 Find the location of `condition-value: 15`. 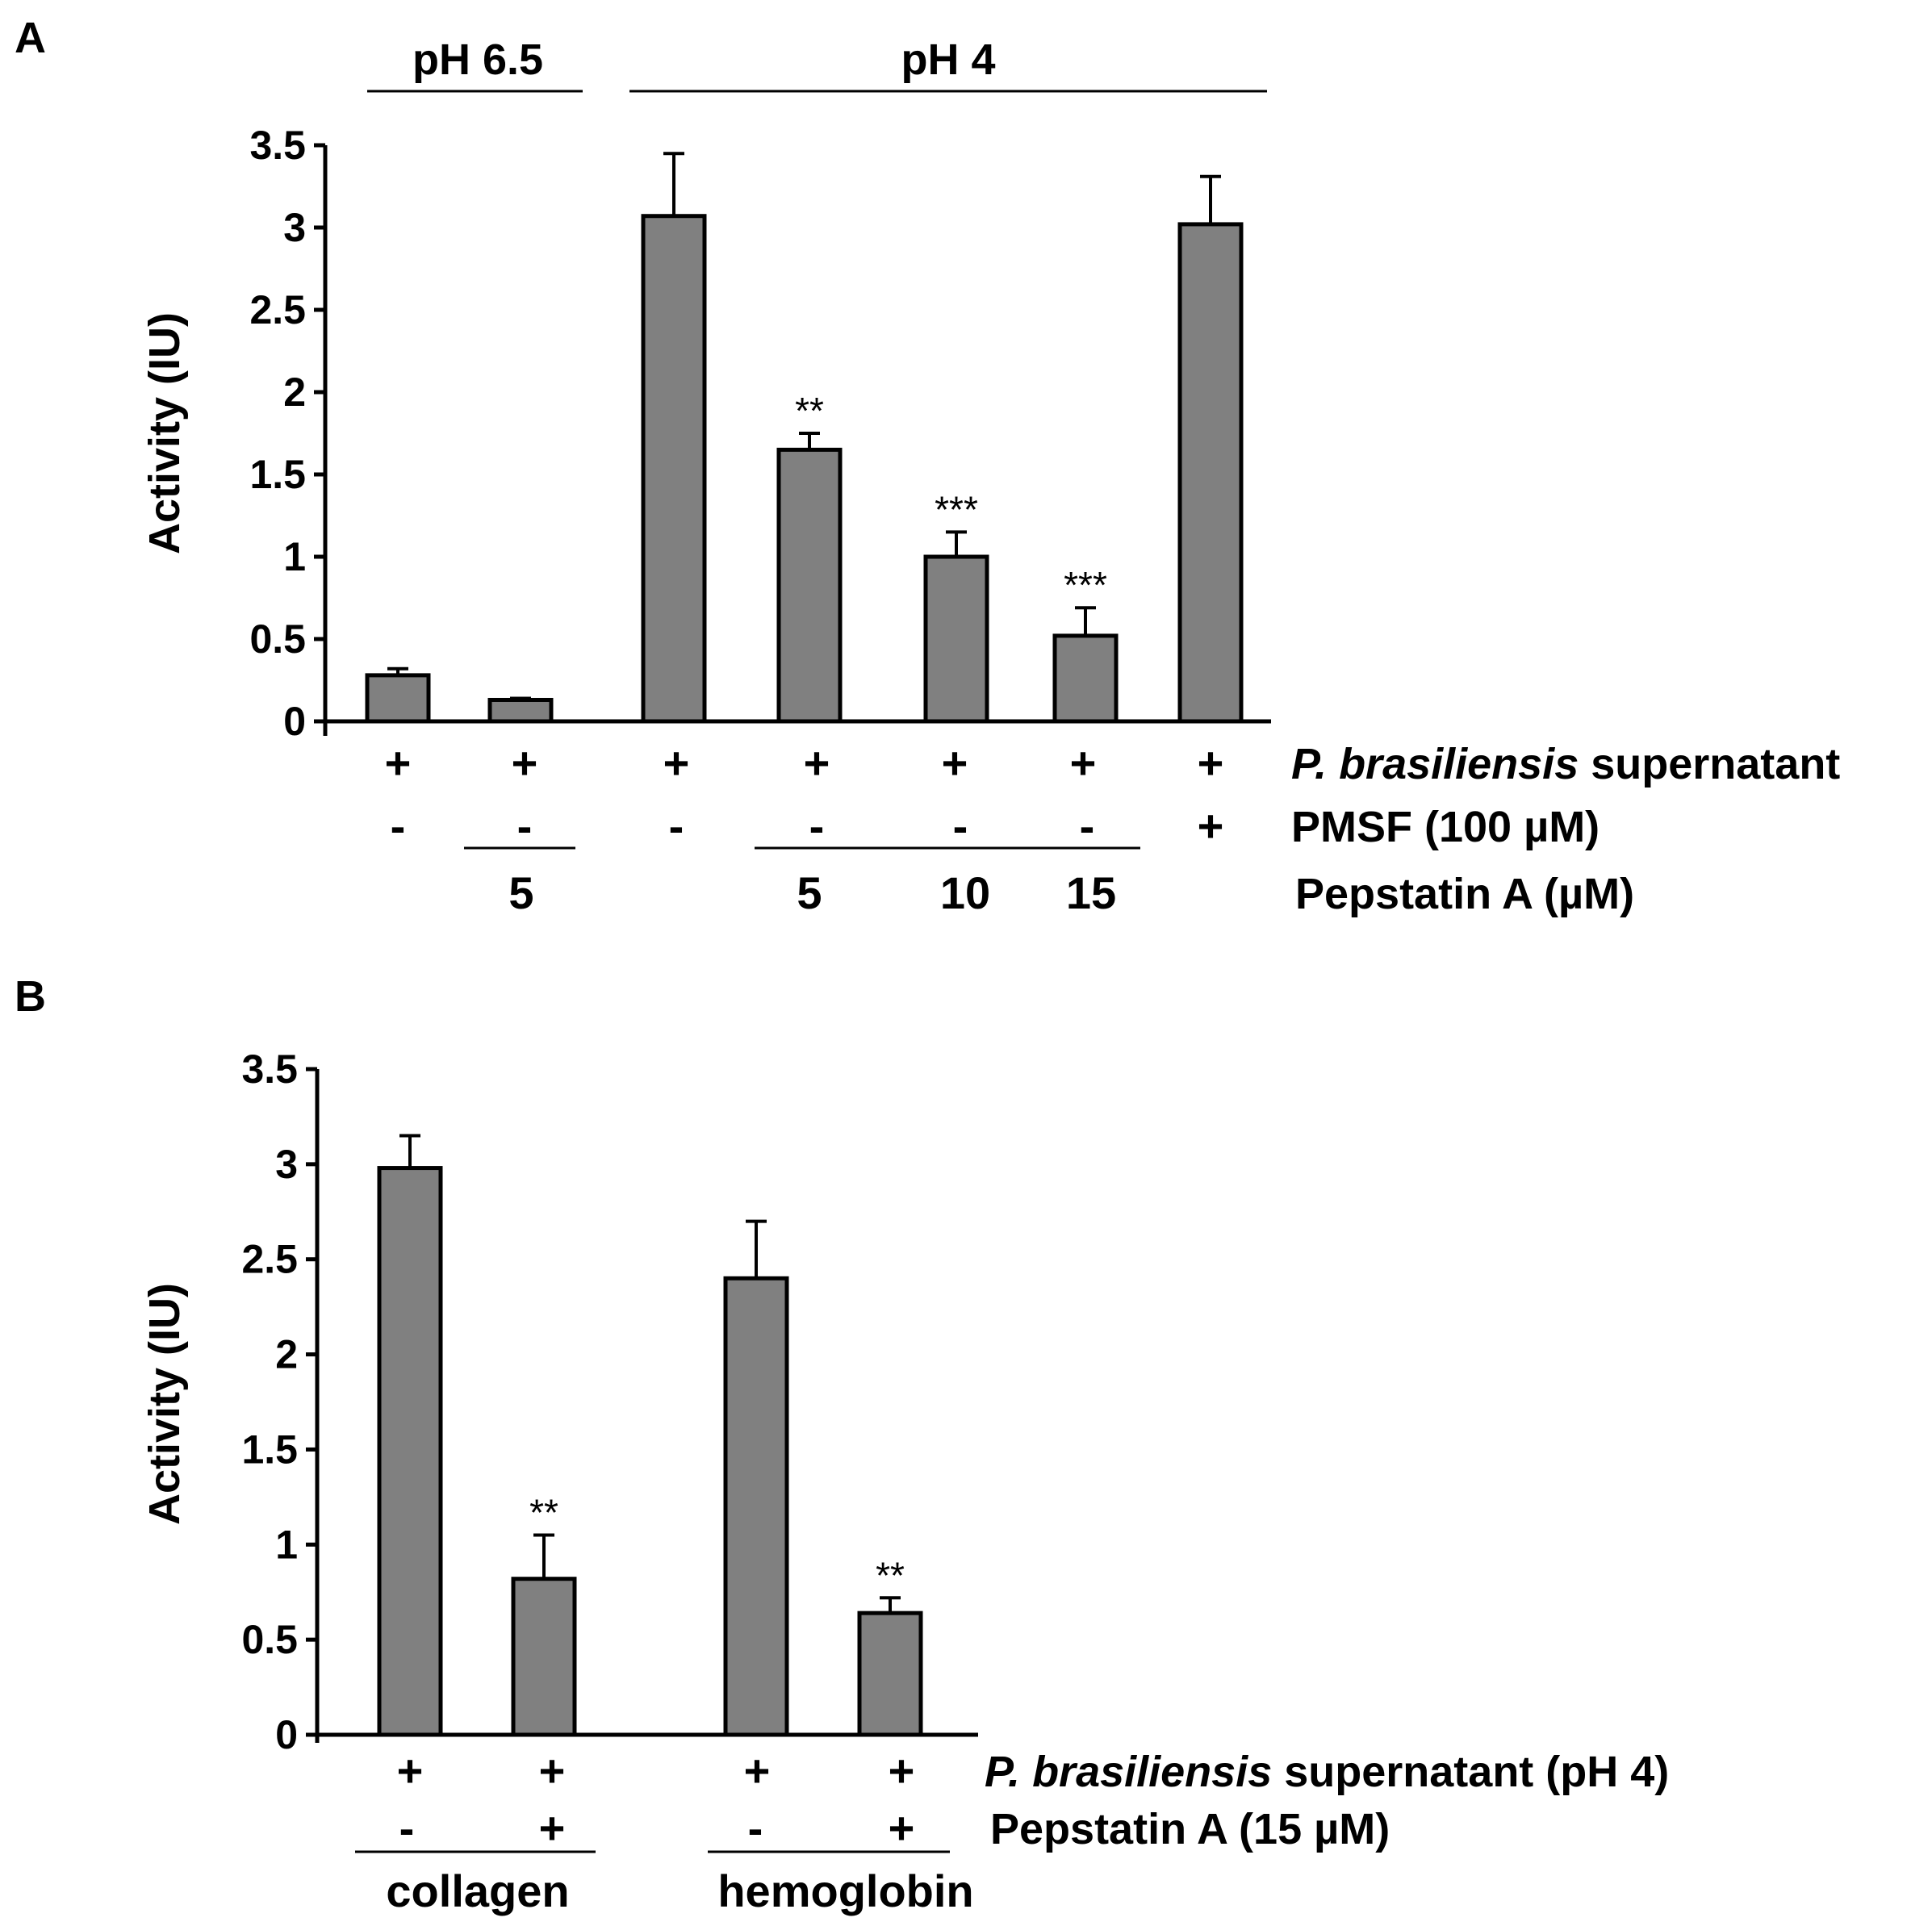

condition-value: 15 is located at coordinates (1091, 892).